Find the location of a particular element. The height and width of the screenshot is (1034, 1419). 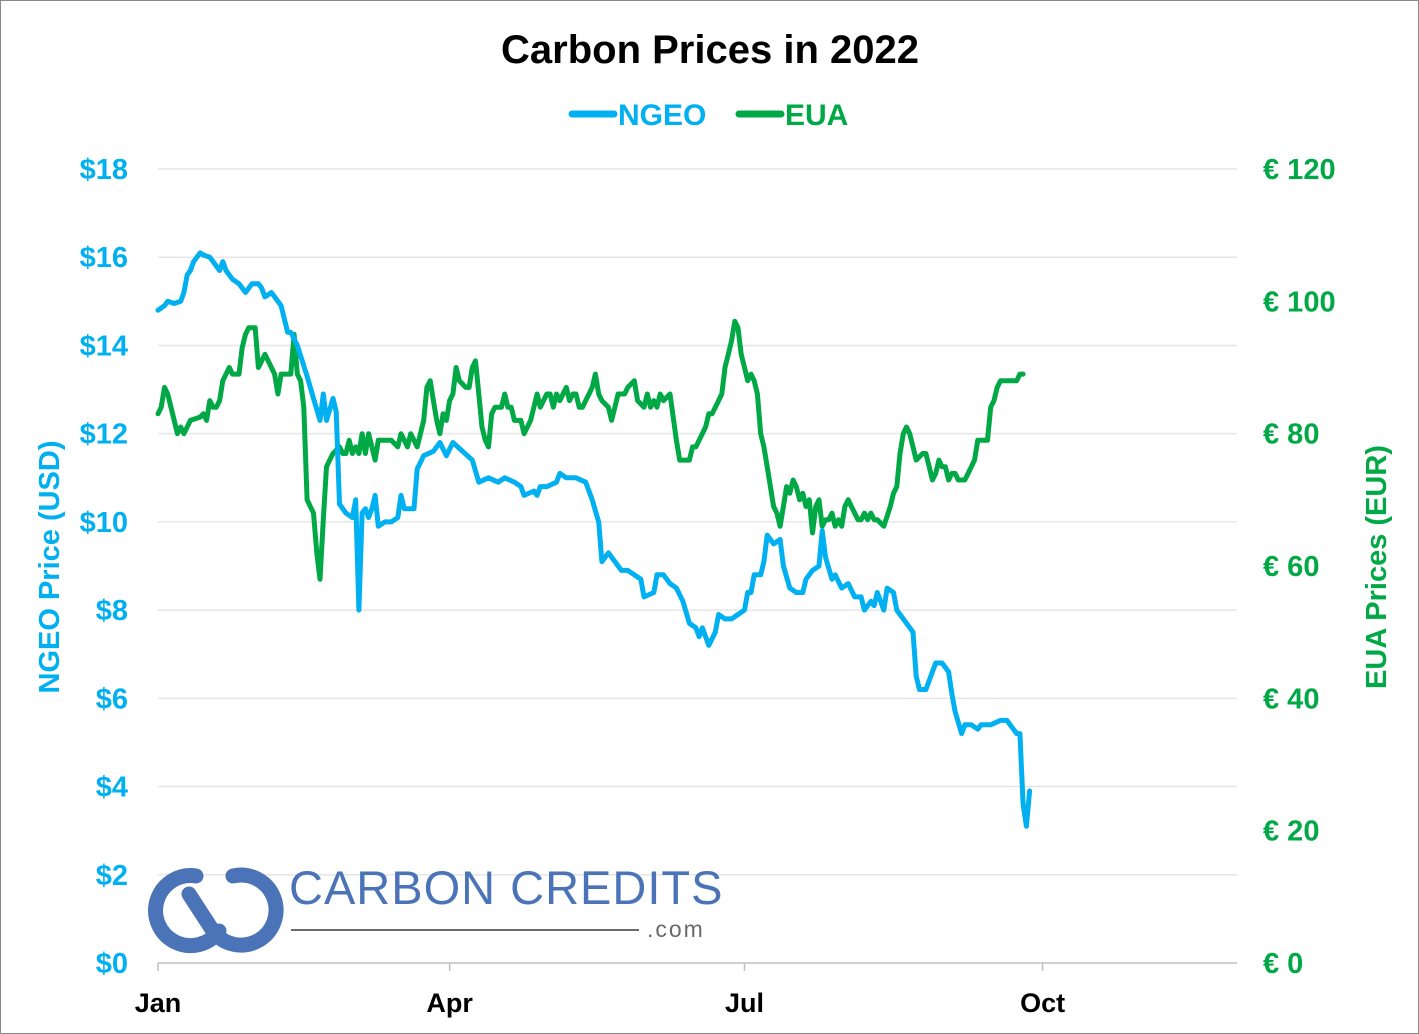

left-axis-ticks: $0 $2 $4 $6 $8 $10 $12 $14 $16 $18 is located at coordinates (104, 567).